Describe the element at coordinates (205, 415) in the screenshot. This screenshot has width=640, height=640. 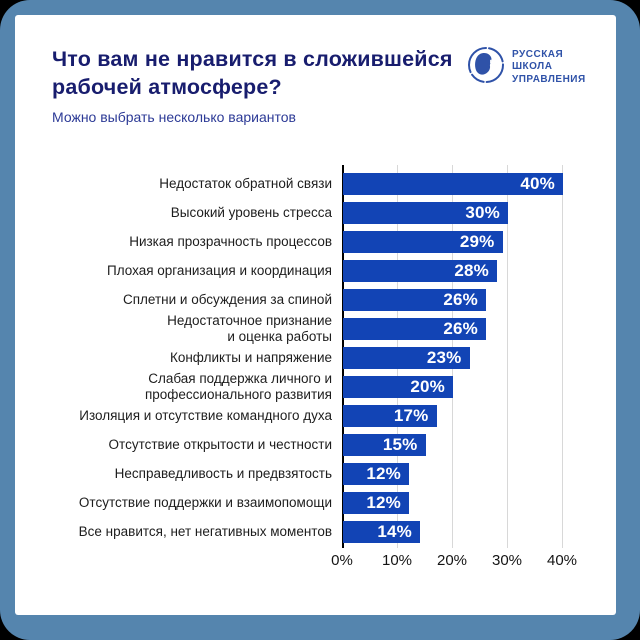
I see `category-label: Изоляция и отсутствие командного духа` at that location.